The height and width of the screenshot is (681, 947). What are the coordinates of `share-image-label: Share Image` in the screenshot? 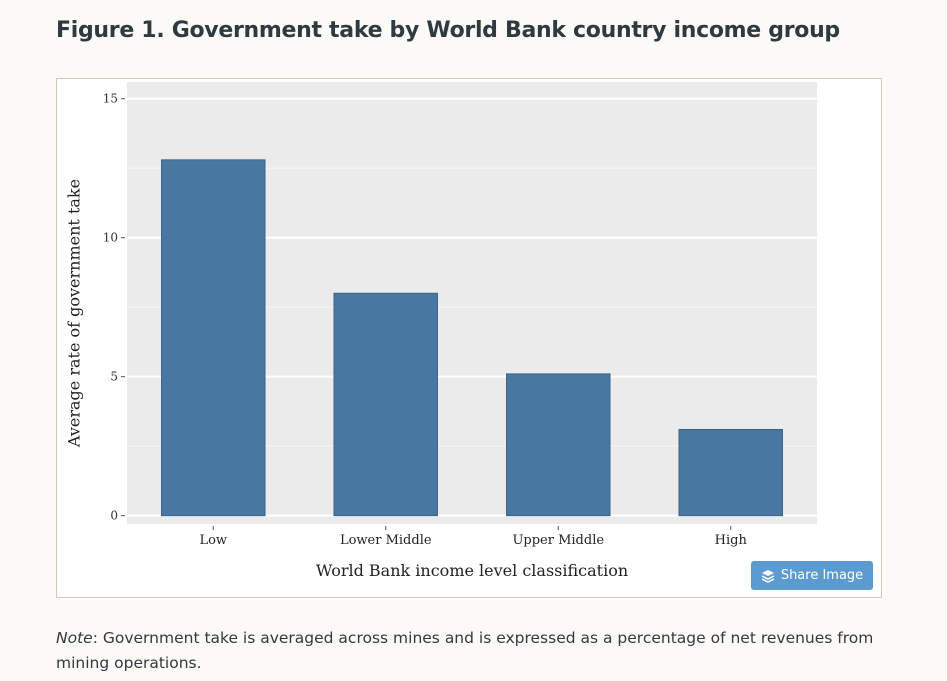 It's located at (822, 575).